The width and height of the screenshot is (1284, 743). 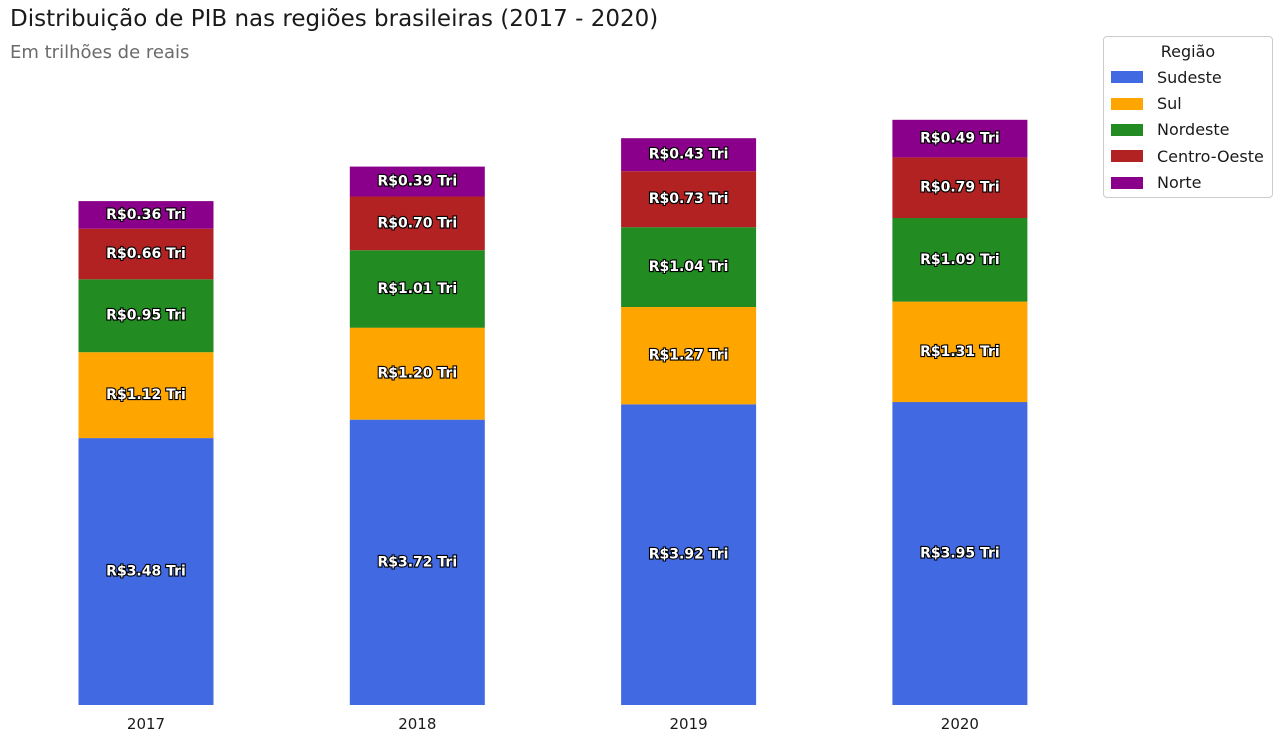 What do you see at coordinates (553, 724) in the screenshot?
I see `x-axis-ticks: 2017 2018 2019 2020` at bounding box center [553, 724].